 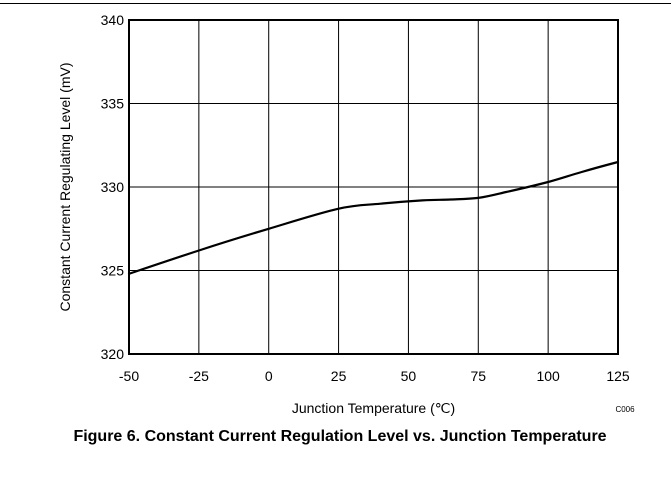 I want to click on x-tick-label: 50, so click(x=409, y=376).